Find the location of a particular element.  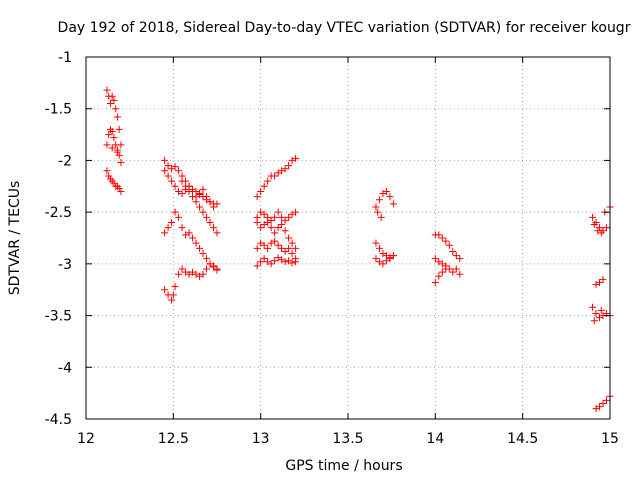

x-tick-label: 12.5 is located at coordinates (173, 439).